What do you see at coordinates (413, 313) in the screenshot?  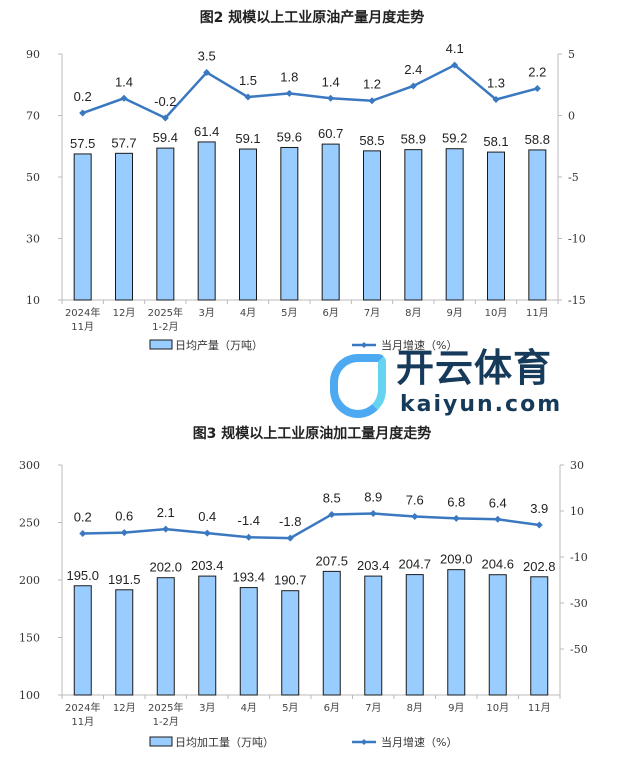 I see `x-tick-label: 8月` at bounding box center [413, 313].